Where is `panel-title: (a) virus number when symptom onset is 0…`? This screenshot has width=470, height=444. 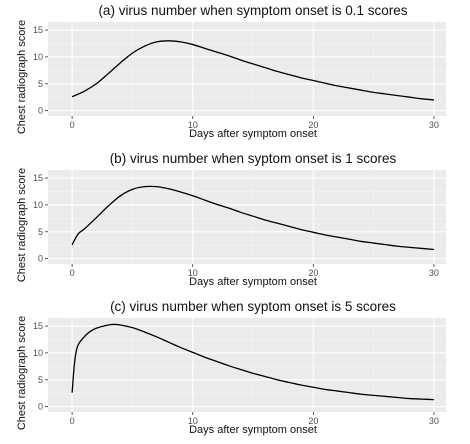 panel-title: (a) virus number when symptom onset is 0… is located at coordinates (253, 10).